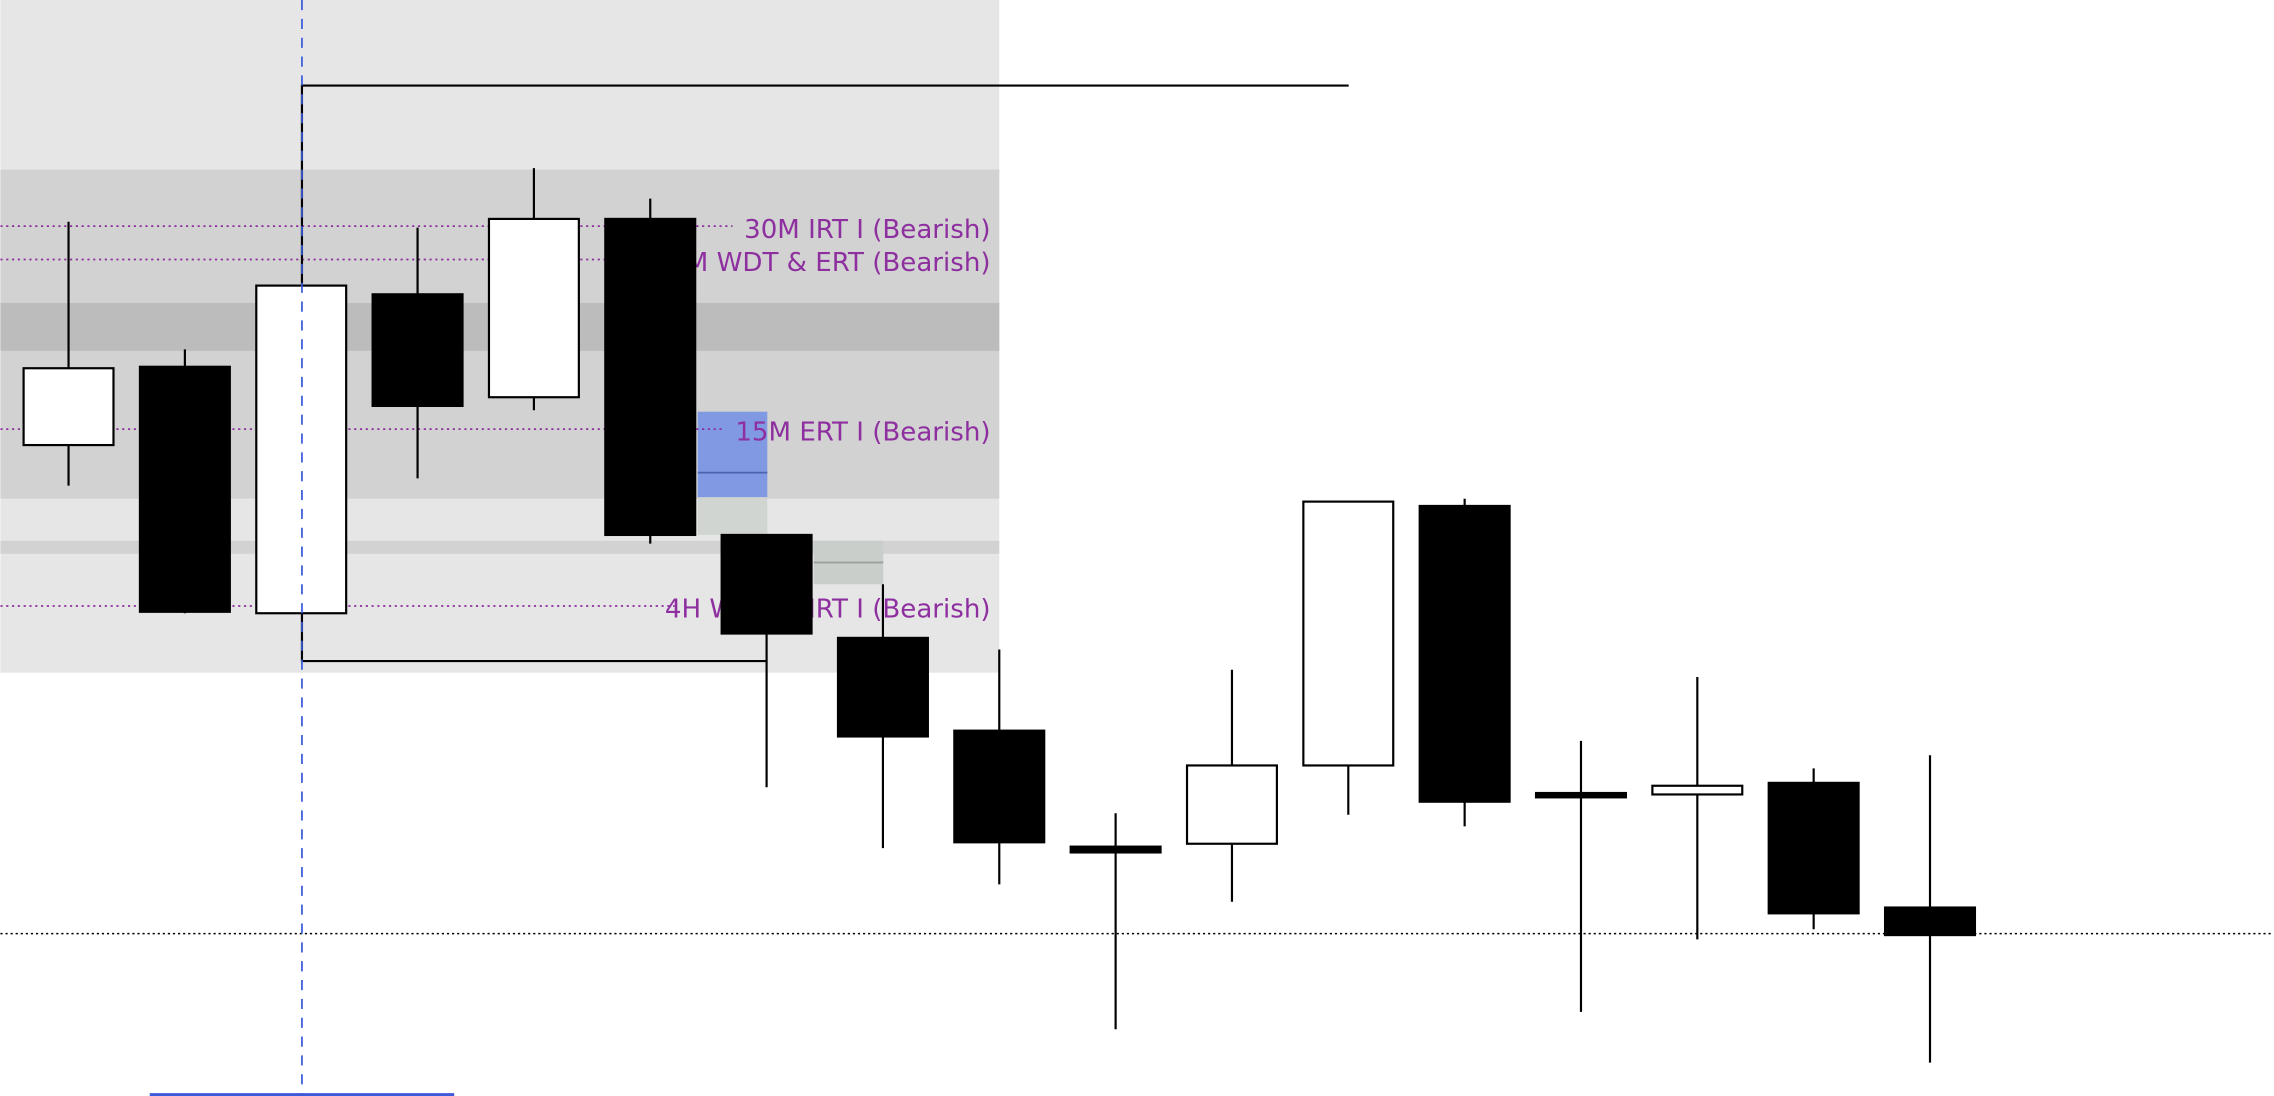  Describe the element at coordinates (867, 230) in the screenshot. I see `level-label-1: 30M IRT I (Bearish)` at that location.